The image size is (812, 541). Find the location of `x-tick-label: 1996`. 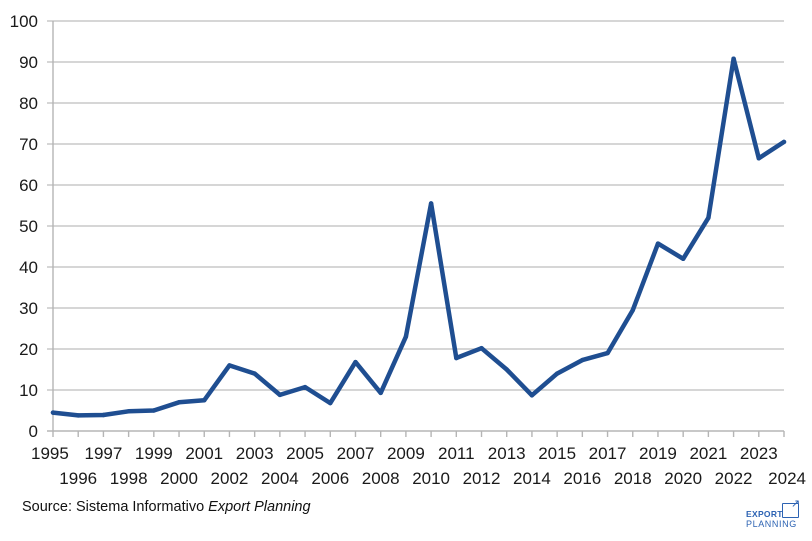

x-tick-label: 1996 is located at coordinates (78, 478).